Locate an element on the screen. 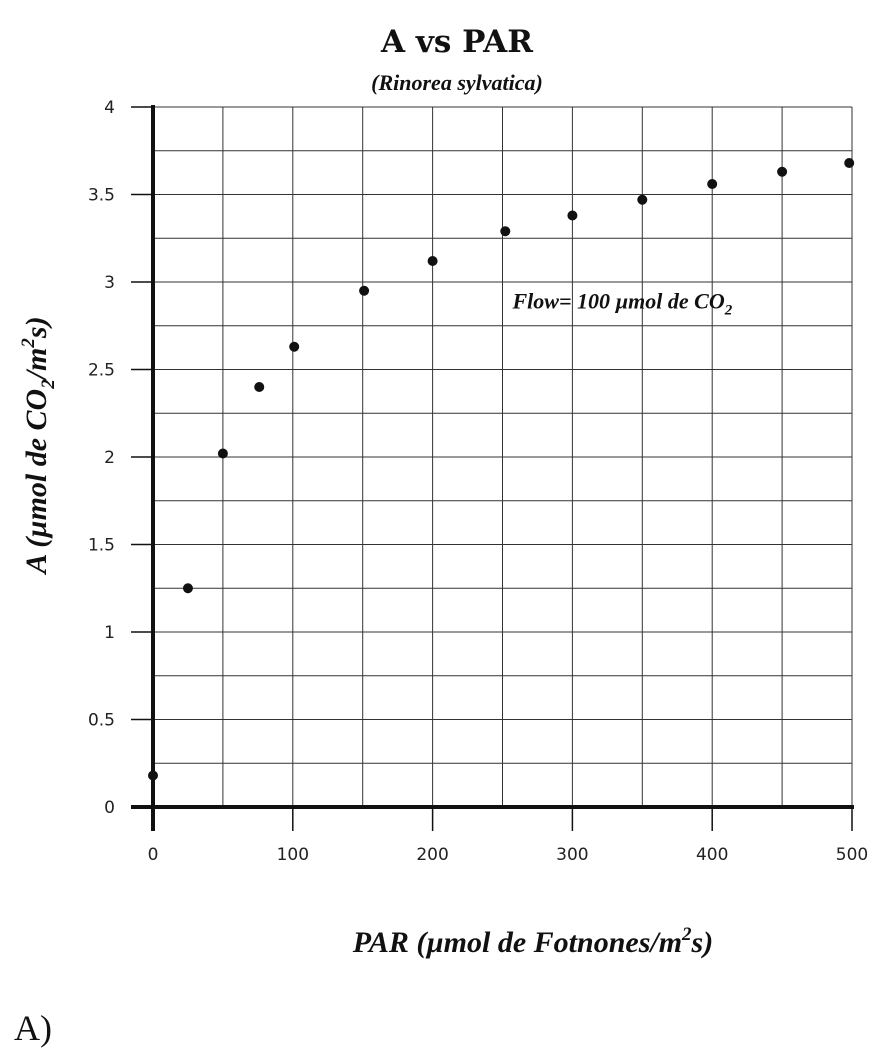 This screenshot has height=1048, width=876. y-tick-label: 2 is located at coordinates (109, 458).